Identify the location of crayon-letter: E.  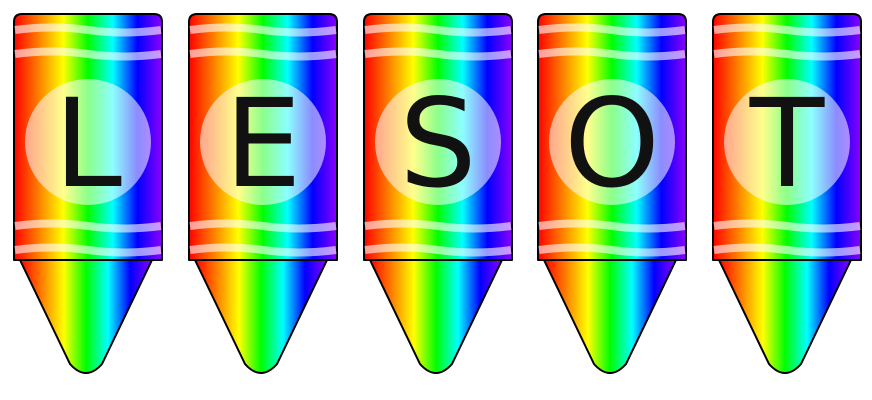
(262, 144).